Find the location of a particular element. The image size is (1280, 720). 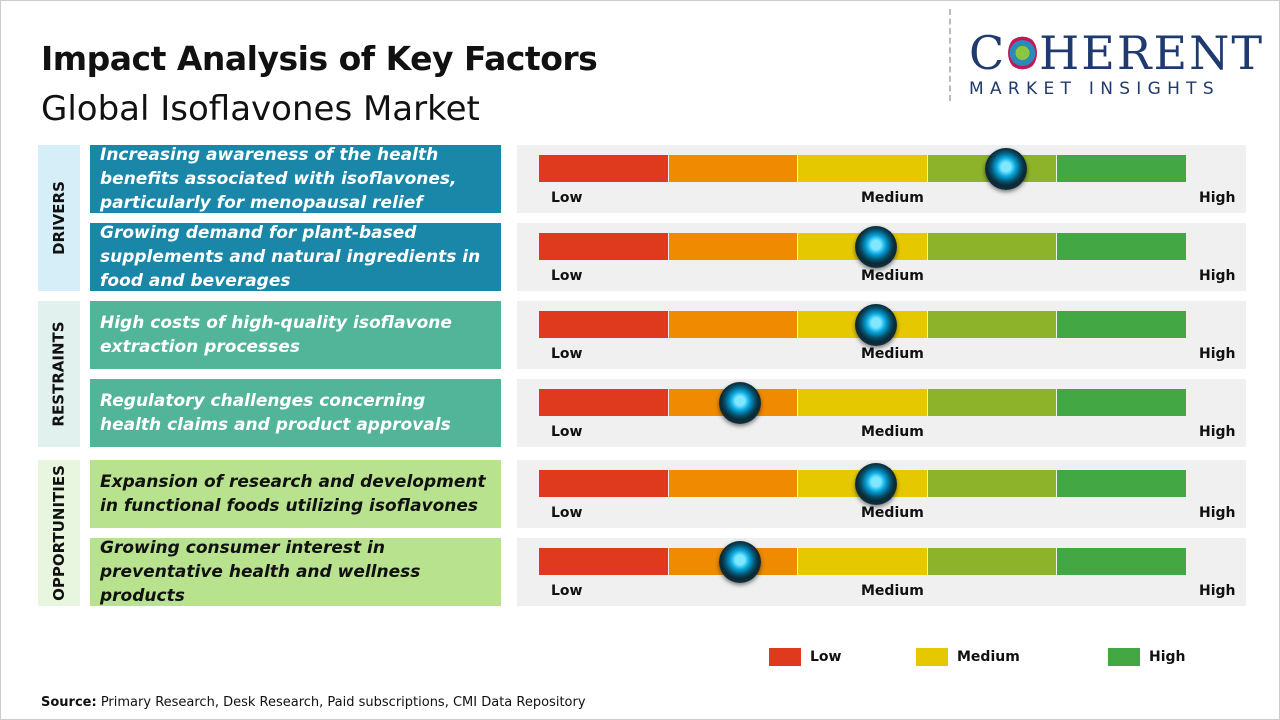

category-name: OPPORTUNITIES is located at coordinates (59, 533).